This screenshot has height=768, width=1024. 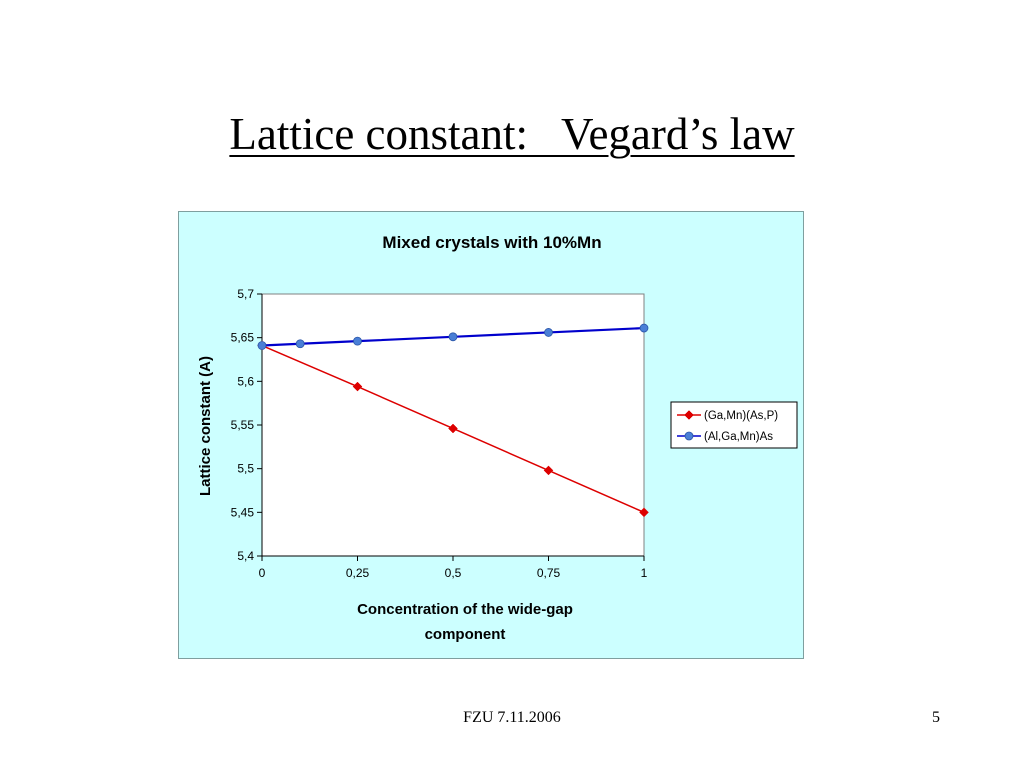 What do you see at coordinates (453, 573) in the screenshot?
I see `x-tick-label: 0,5` at bounding box center [453, 573].